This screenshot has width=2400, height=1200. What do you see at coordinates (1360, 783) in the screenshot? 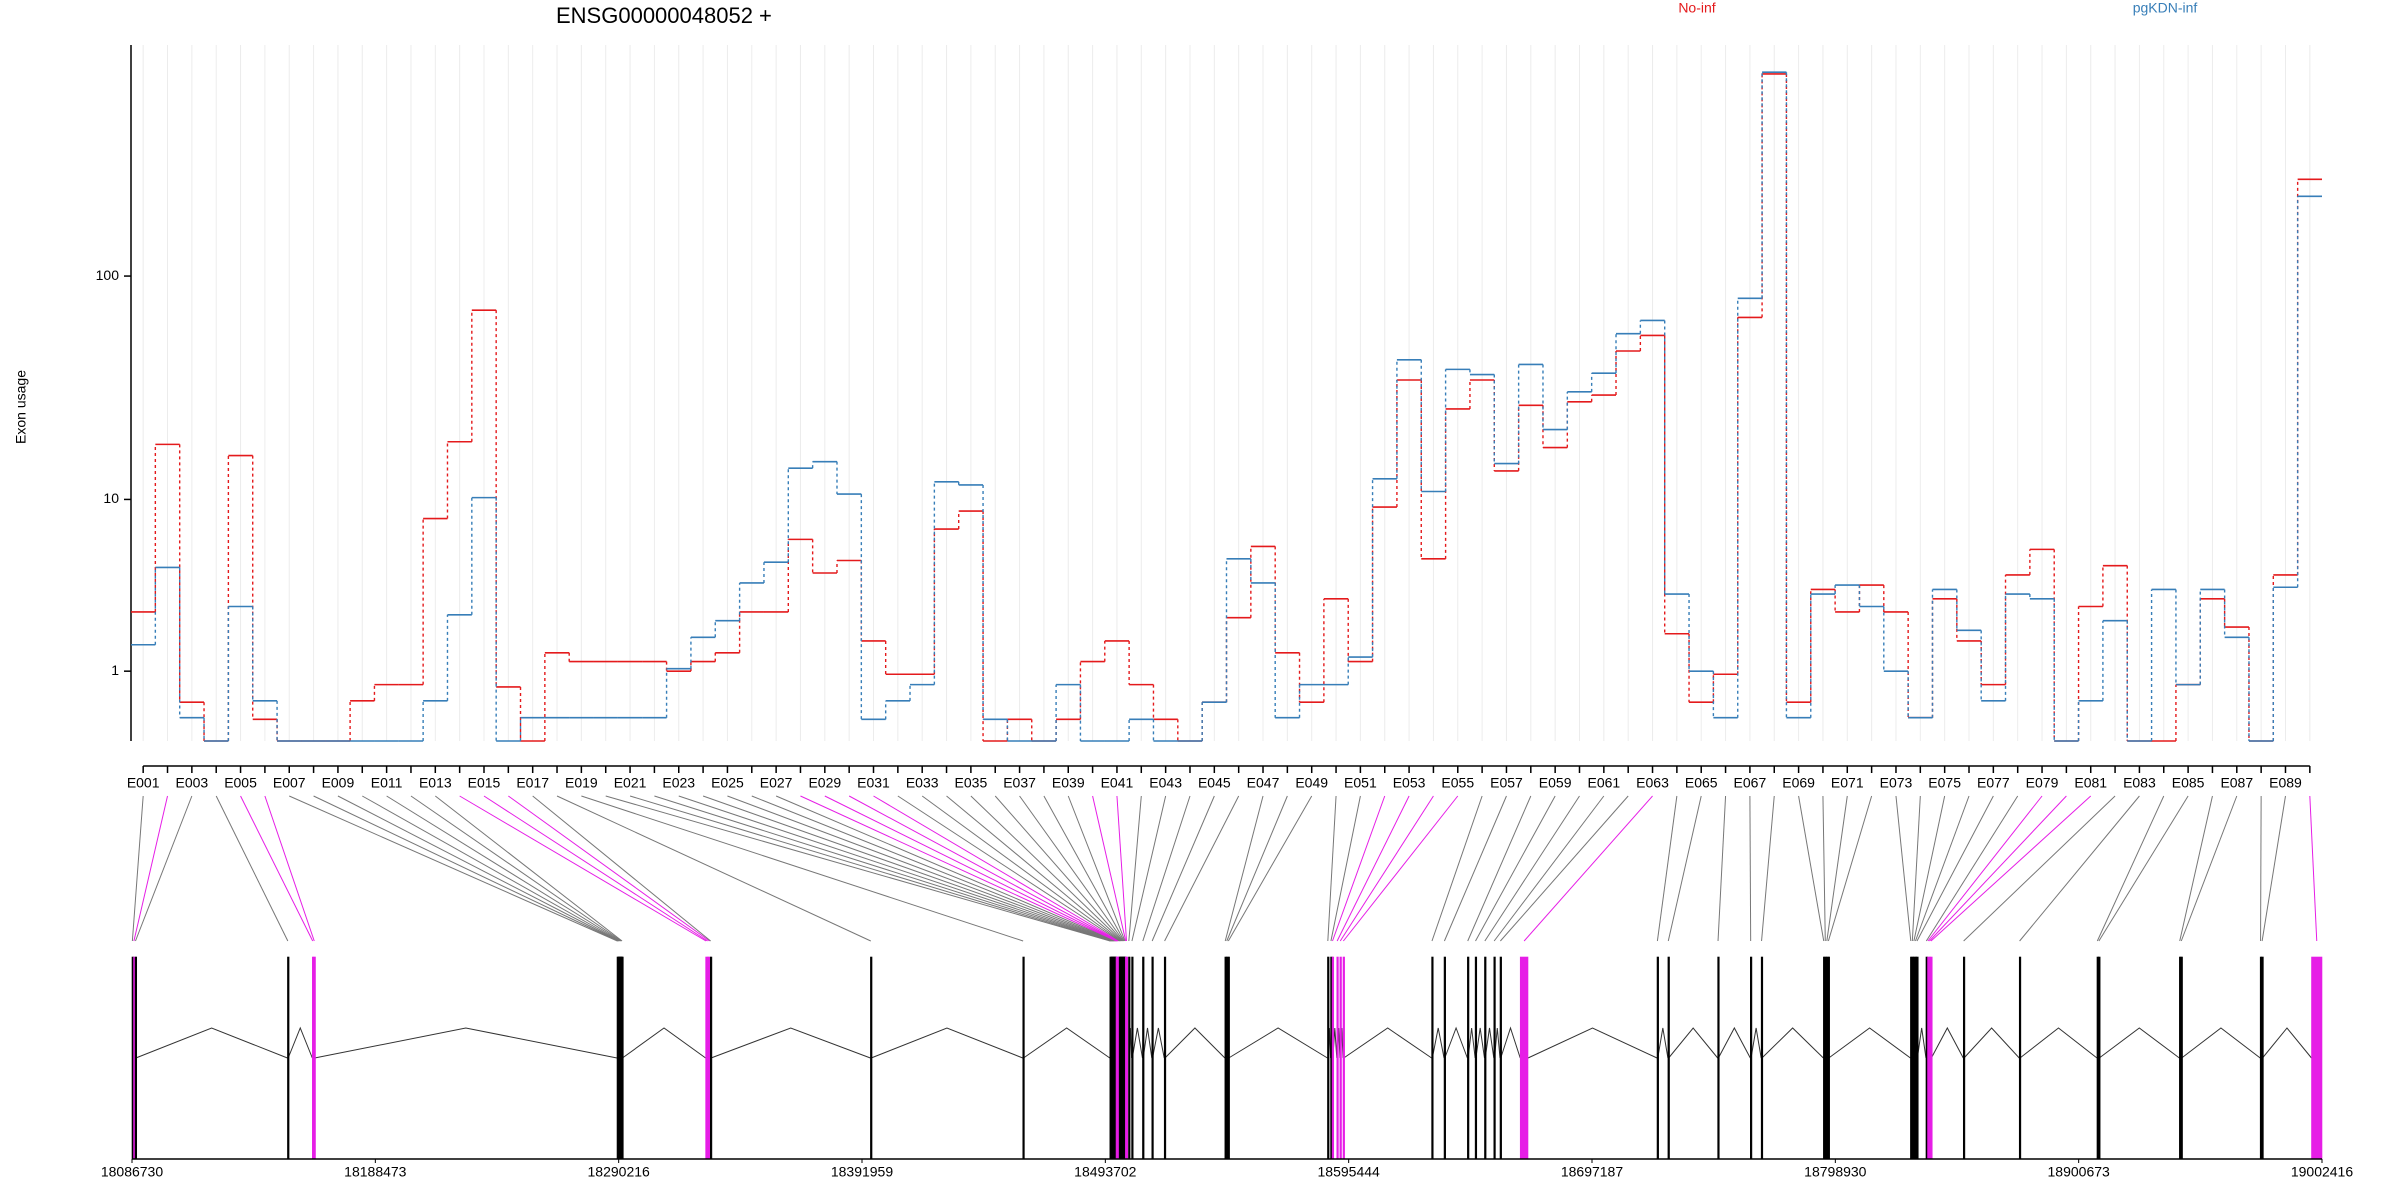
I see `x-tick-label: E051` at bounding box center [1360, 783].